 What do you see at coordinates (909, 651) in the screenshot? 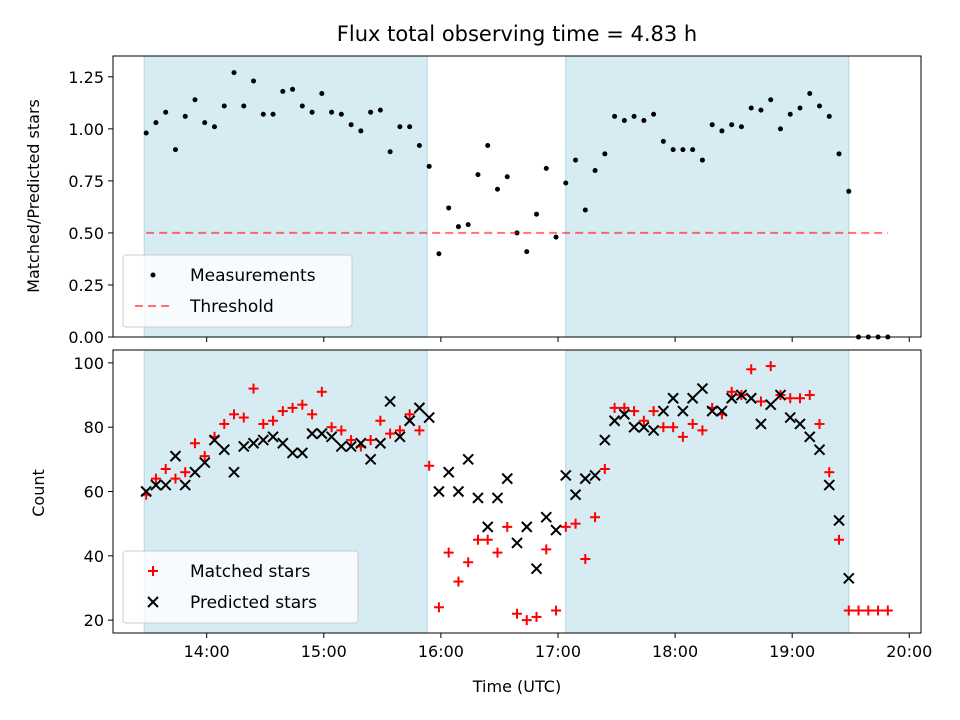
I see `bottom-x-tick-label: 20:00` at bounding box center [909, 651].